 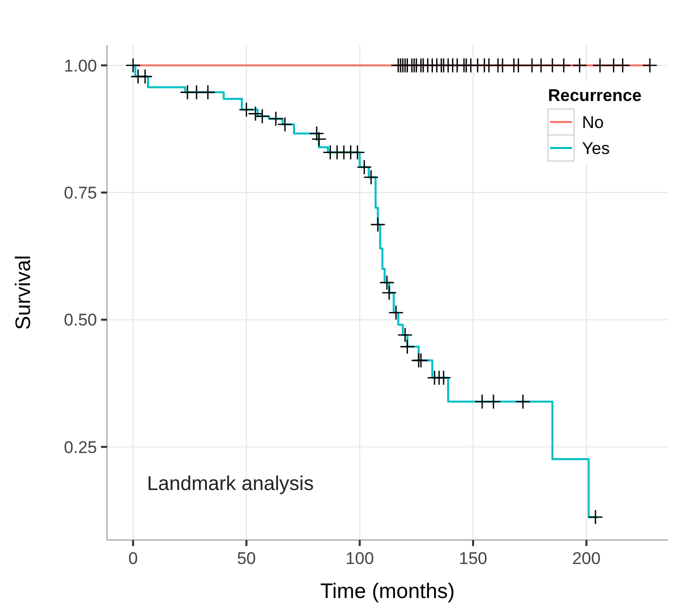 I want to click on x-tick-label: 50, so click(x=246, y=558).